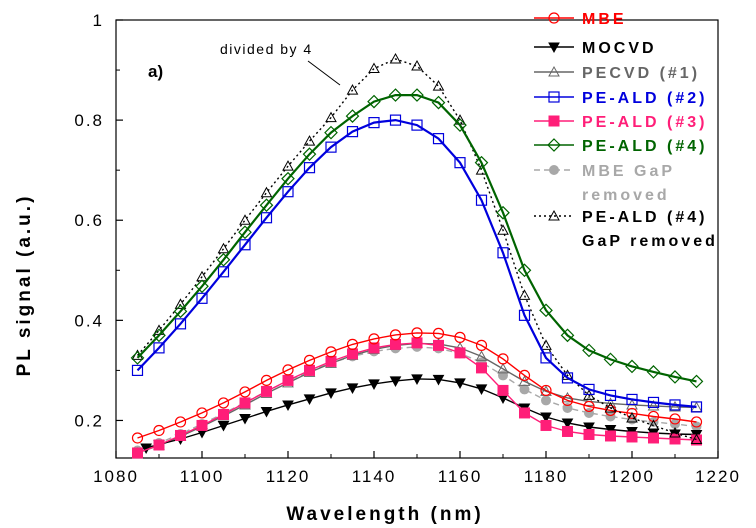 This screenshot has width=756, height=528. Describe the element at coordinates (374, 476) in the screenshot. I see `x-tick-label: 1140` at that location.